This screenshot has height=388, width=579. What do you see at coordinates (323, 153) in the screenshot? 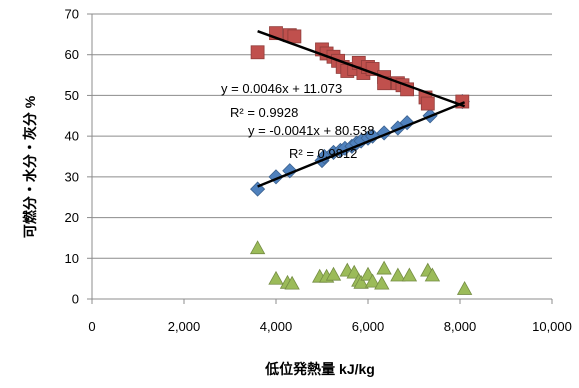
I see `trendline-r2-red: R² = 0.9812` at bounding box center [323, 153].